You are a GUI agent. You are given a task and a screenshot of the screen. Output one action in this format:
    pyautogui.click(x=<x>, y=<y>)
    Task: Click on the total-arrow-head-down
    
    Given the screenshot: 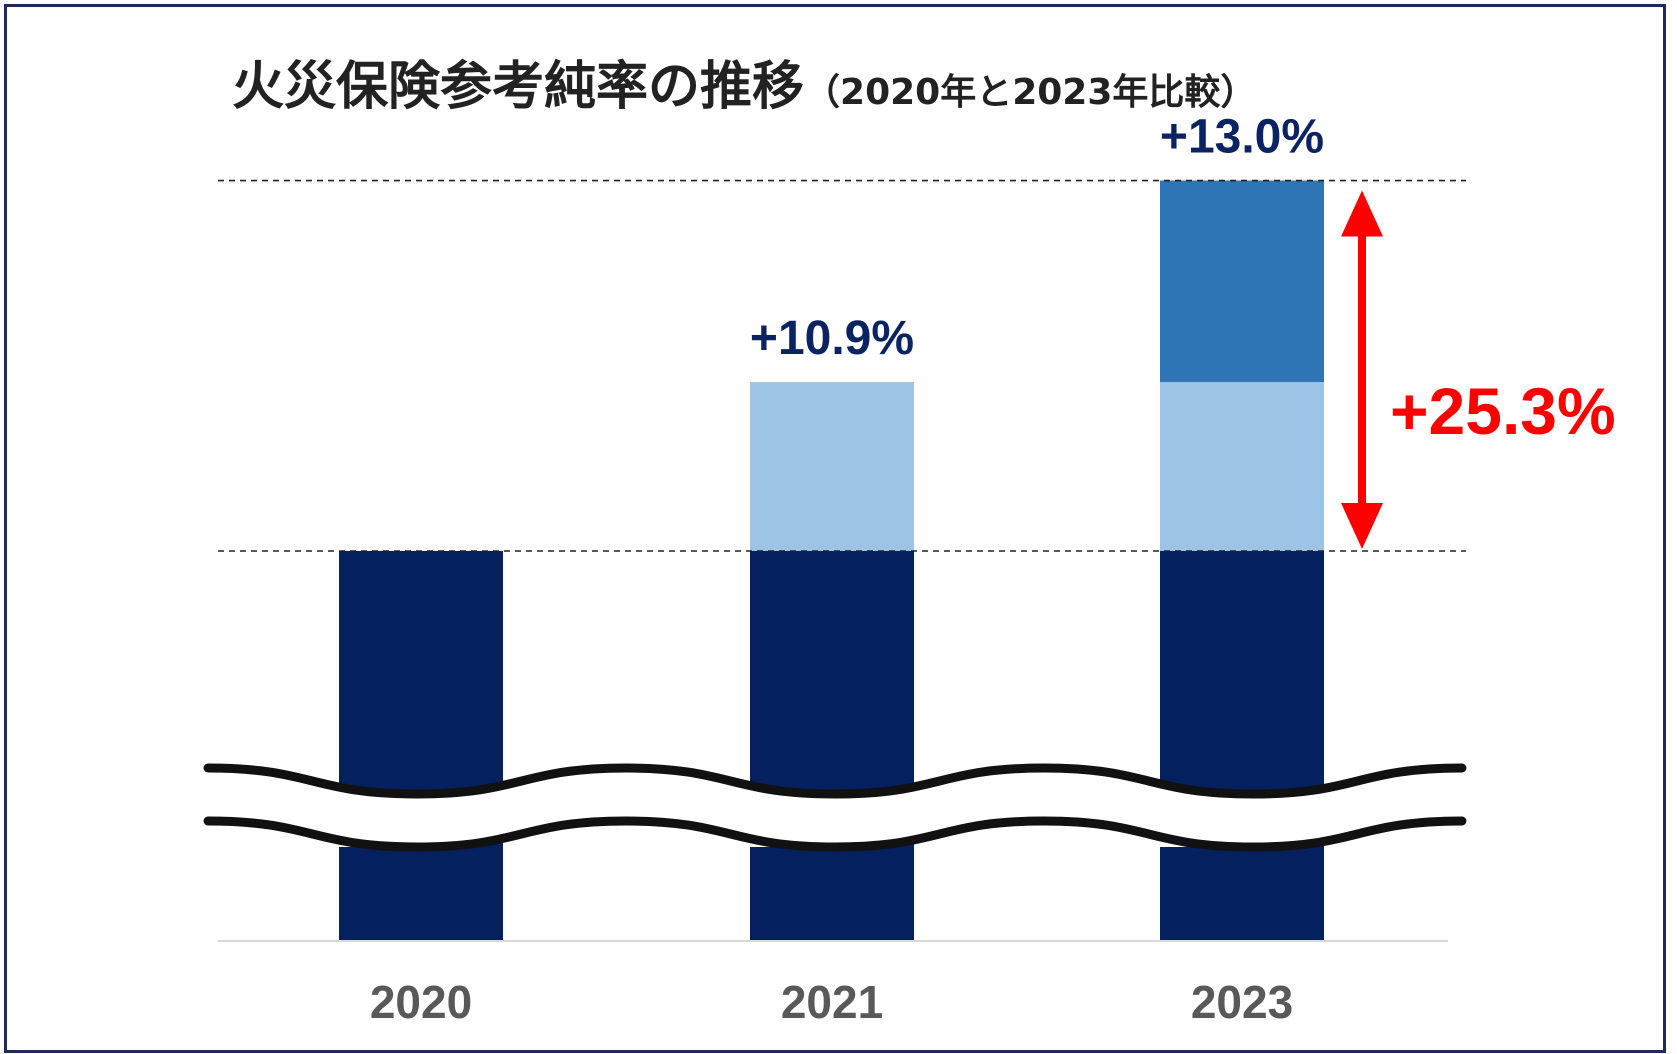 What is the action you would take?
    pyautogui.click(x=1362, y=526)
    